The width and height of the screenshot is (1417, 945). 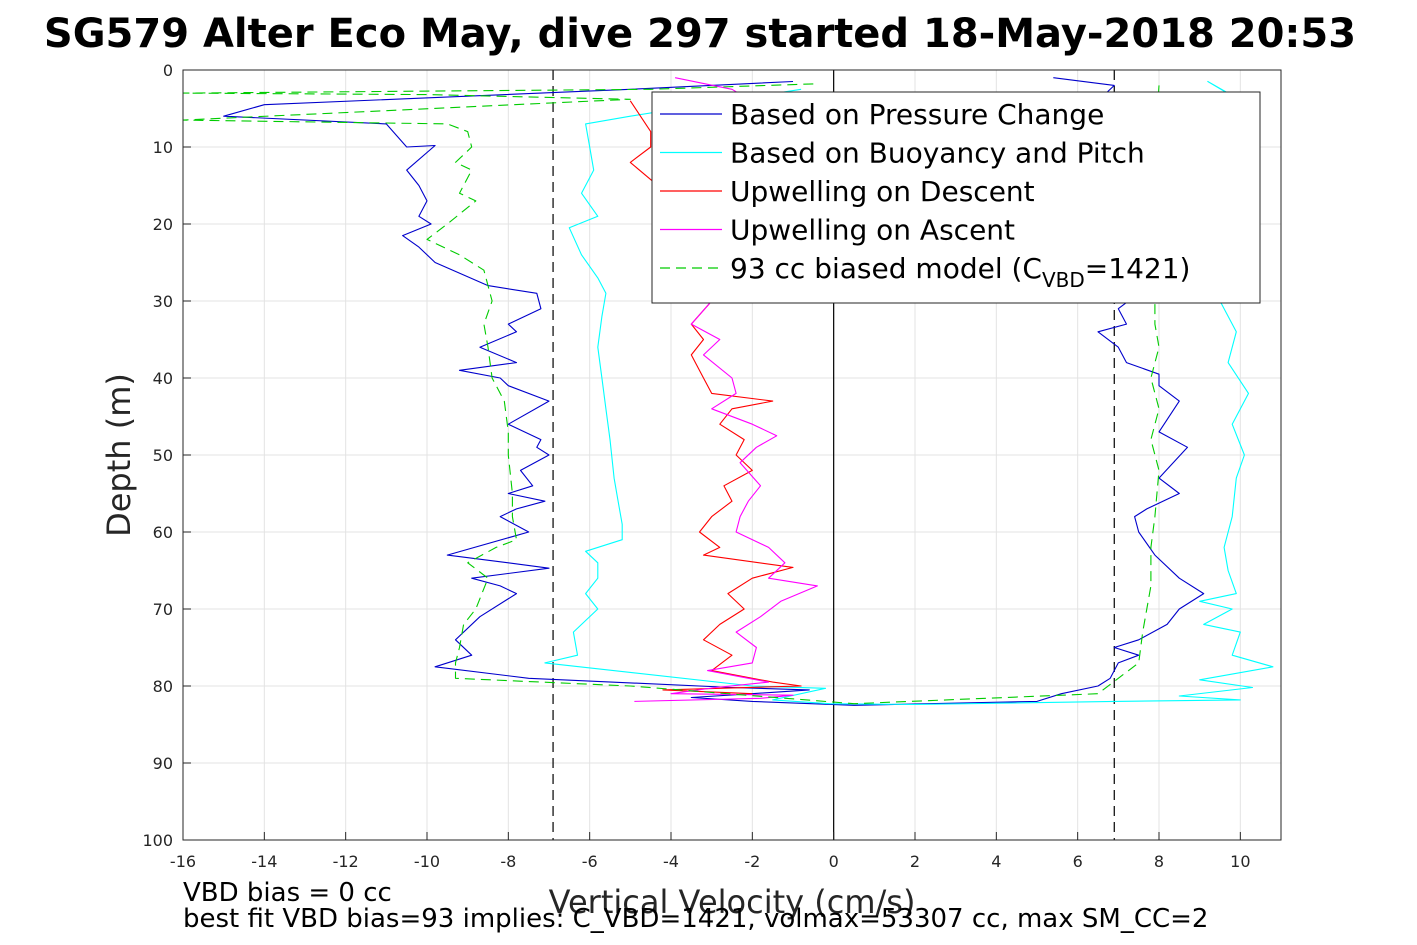 What do you see at coordinates (163, 301) in the screenshot?
I see `y-tick-label: 30` at bounding box center [163, 301].